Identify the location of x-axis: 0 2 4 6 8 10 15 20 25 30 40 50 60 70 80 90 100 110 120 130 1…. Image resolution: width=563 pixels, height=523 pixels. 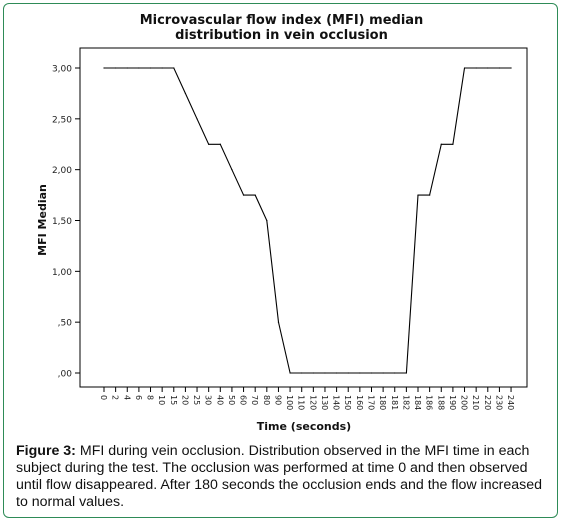
(307, 398).